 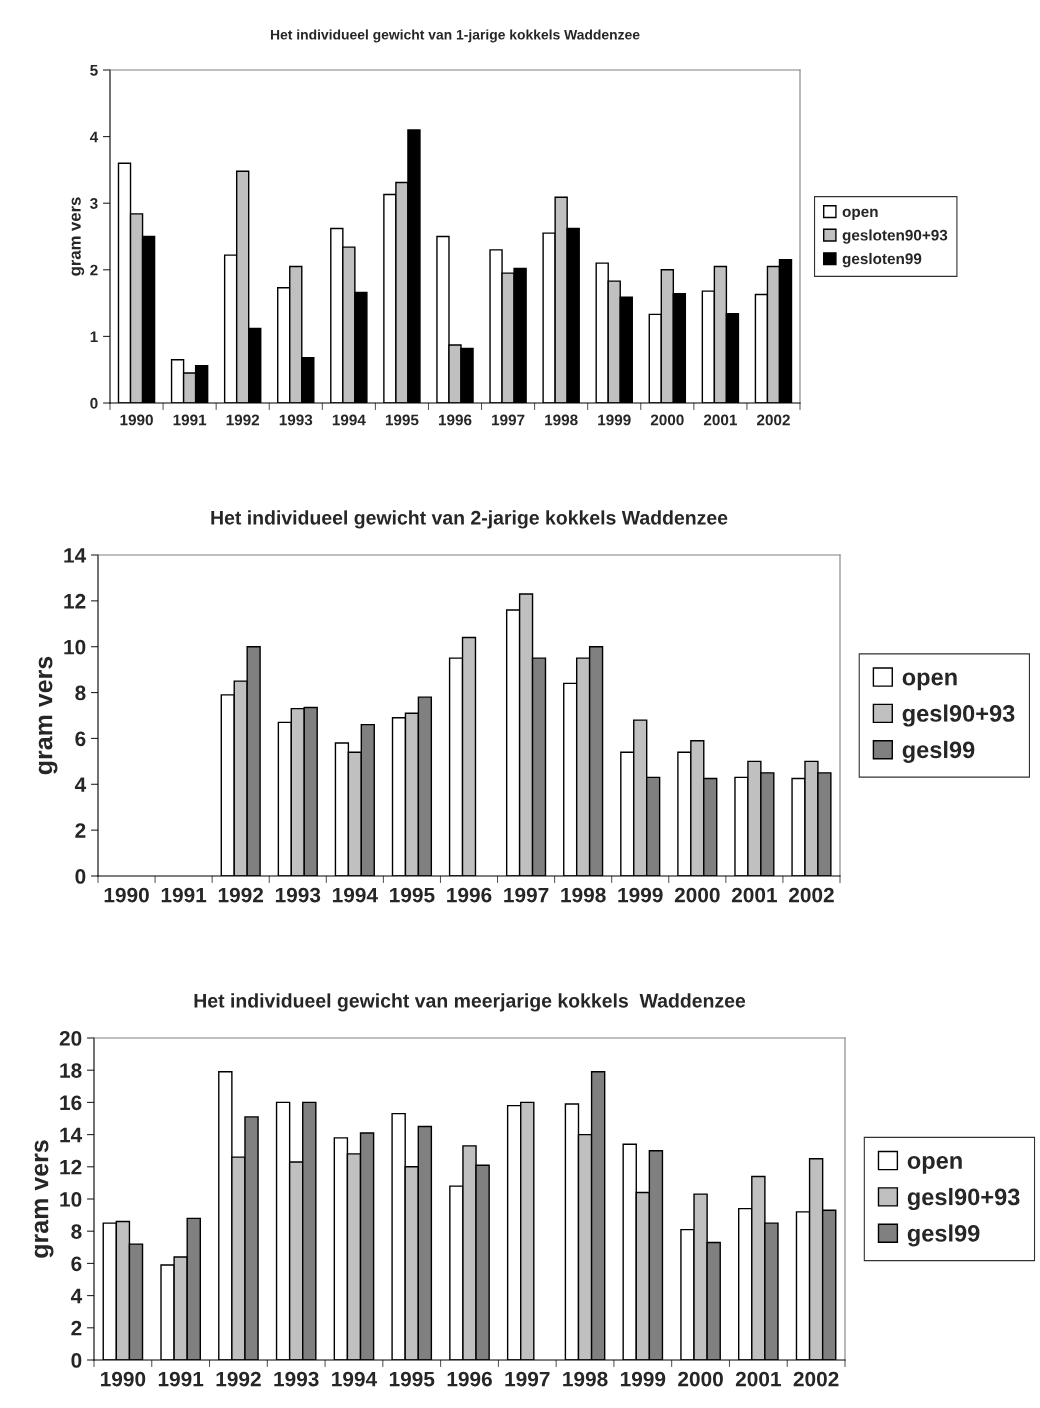 I want to click on y-tick-label: 3, so click(x=94, y=203).